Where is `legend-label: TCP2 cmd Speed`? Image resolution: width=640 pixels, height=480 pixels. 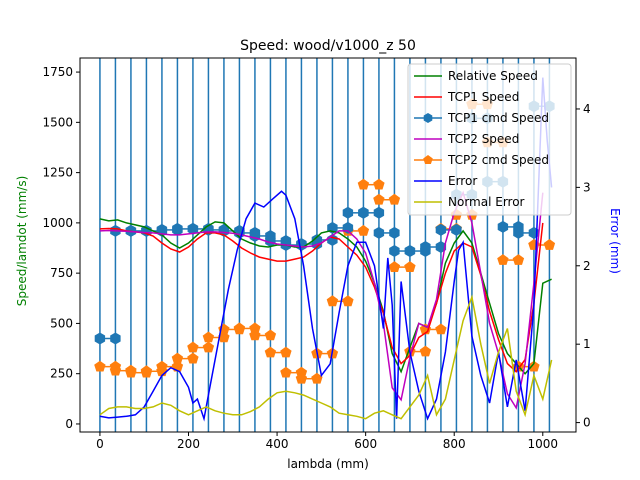 legend-label: TCP2 cmd Speed is located at coordinates (498, 160).